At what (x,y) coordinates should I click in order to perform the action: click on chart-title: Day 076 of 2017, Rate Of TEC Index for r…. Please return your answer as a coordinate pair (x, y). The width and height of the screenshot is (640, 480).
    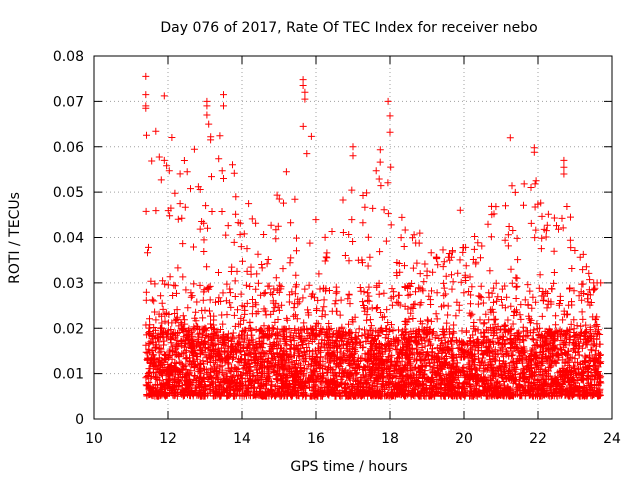
    Looking at the image, I should click on (348, 28).